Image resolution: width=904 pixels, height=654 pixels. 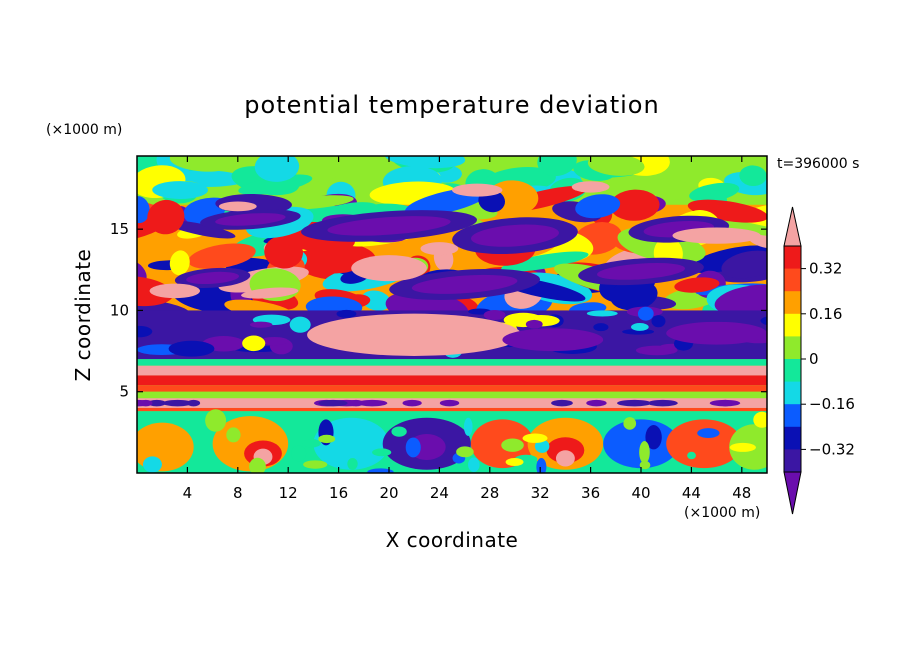 What do you see at coordinates (489, 493) in the screenshot?
I see `x-tick-label: 28` at bounding box center [489, 493].